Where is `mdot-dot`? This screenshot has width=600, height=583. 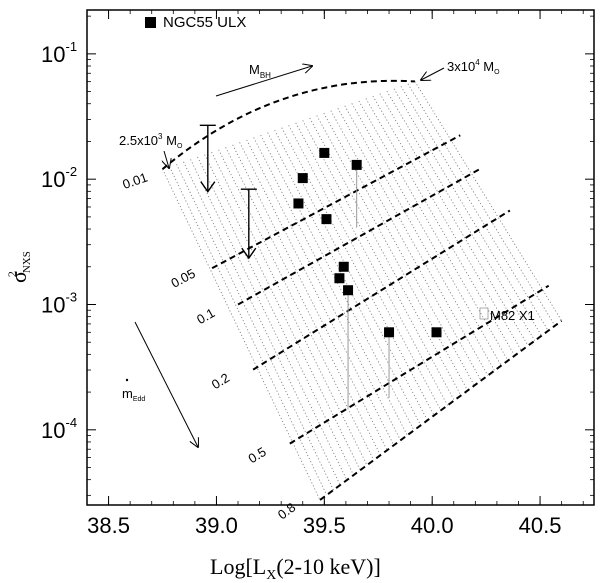
mdot-dot is located at coordinates (127, 380).